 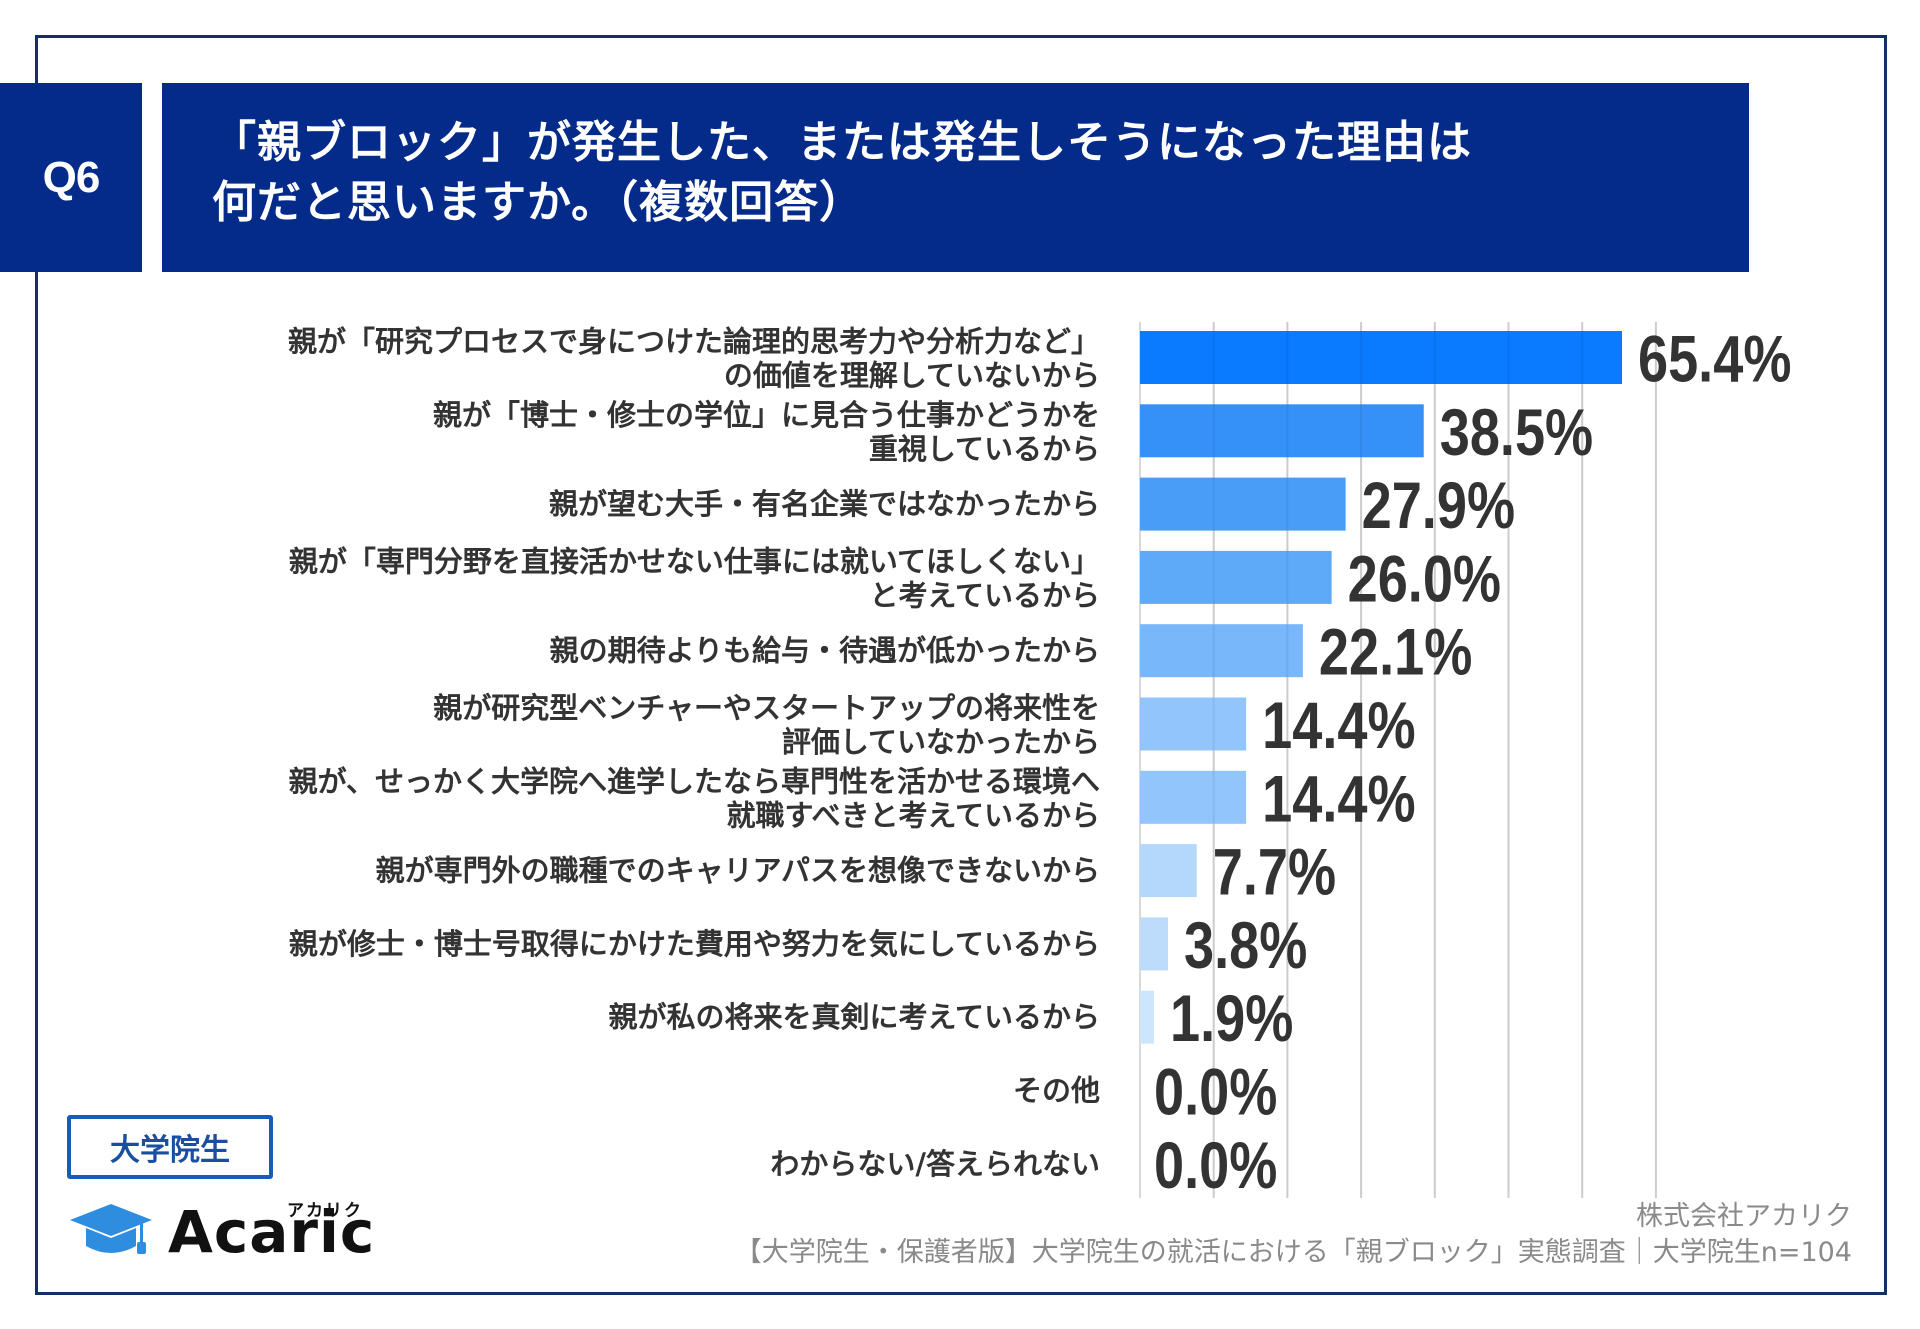 What do you see at coordinates (170, 1150) in the screenshot?
I see `respondent-group-label: 大学院生` at bounding box center [170, 1150].